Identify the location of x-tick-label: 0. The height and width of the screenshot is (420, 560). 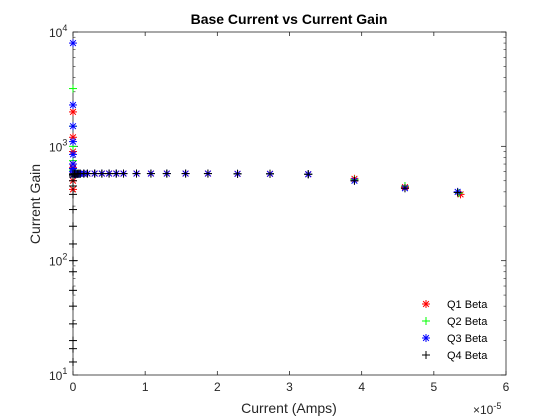
(73, 387).